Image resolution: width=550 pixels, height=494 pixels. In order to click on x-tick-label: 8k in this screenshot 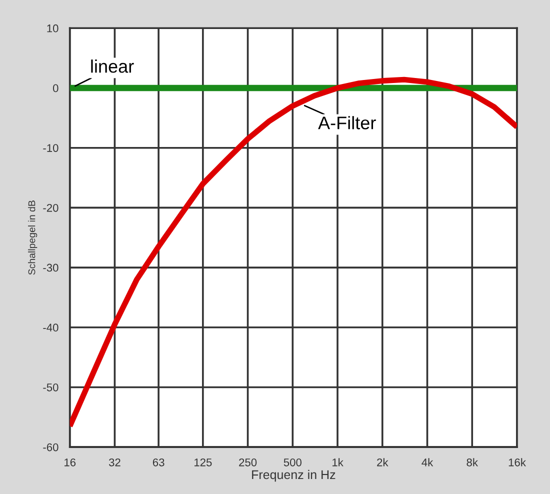, I will do `click(472, 462)`.